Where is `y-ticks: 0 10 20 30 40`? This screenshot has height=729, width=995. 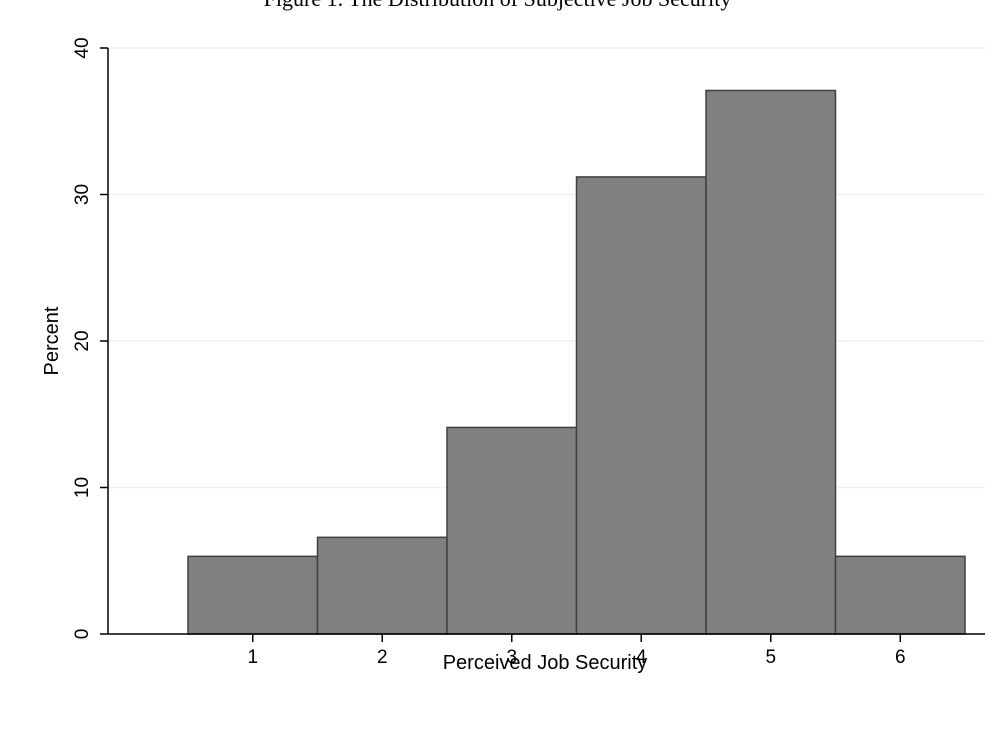
y-ticks: 0 10 20 30 40 is located at coordinates (90, 338).